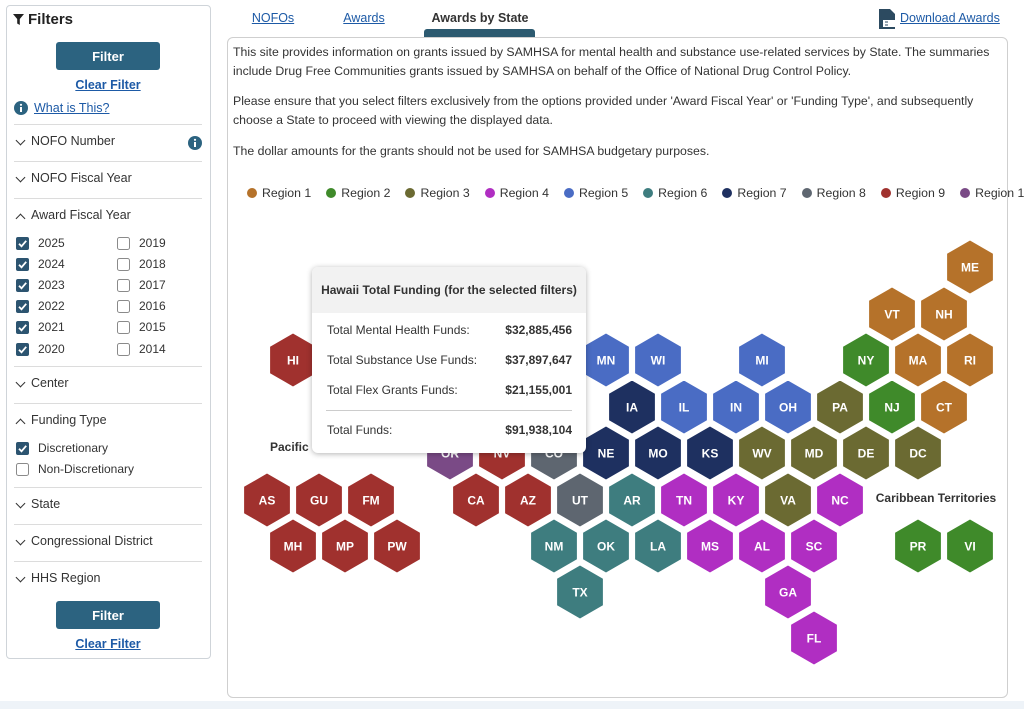 This screenshot has height=709, width=1024. I want to click on state-hex: IA, so click(632, 407).